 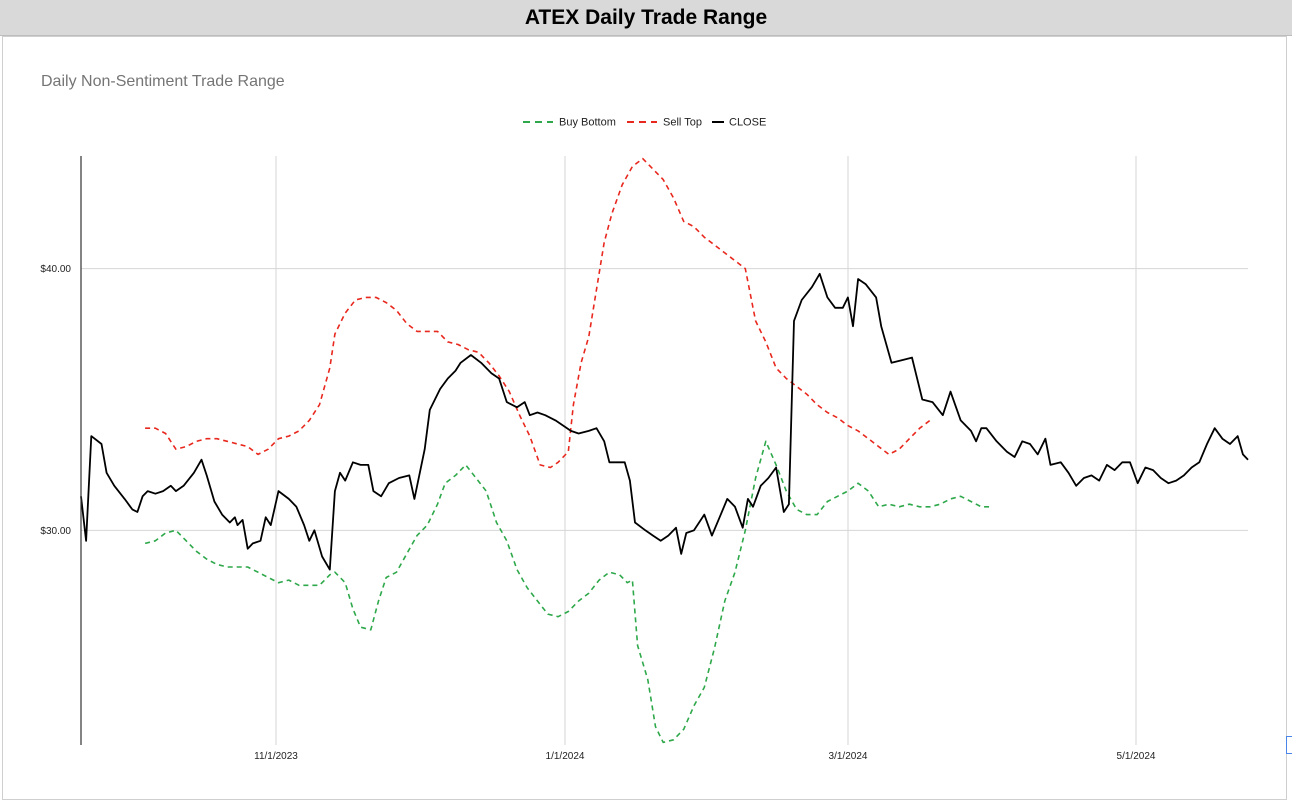 What do you see at coordinates (276, 756) in the screenshot?
I see `x-tick-label: 11/1/2023` at bounding box center [276, 756].